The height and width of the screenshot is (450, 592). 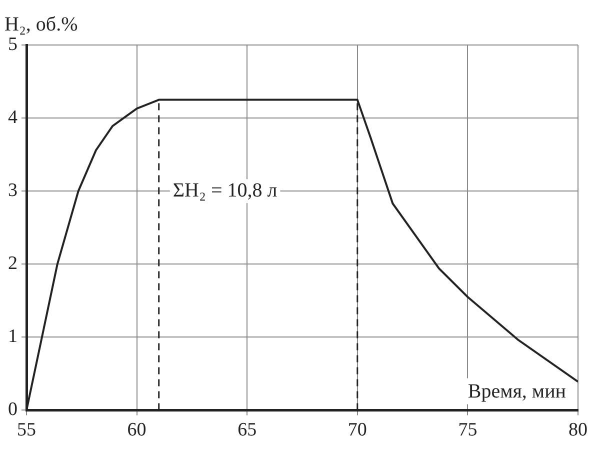 What do you see at coordinates (13, 409) in the screenshot?
I see `y-tick-label: 0` at bounding box center [13, 409].